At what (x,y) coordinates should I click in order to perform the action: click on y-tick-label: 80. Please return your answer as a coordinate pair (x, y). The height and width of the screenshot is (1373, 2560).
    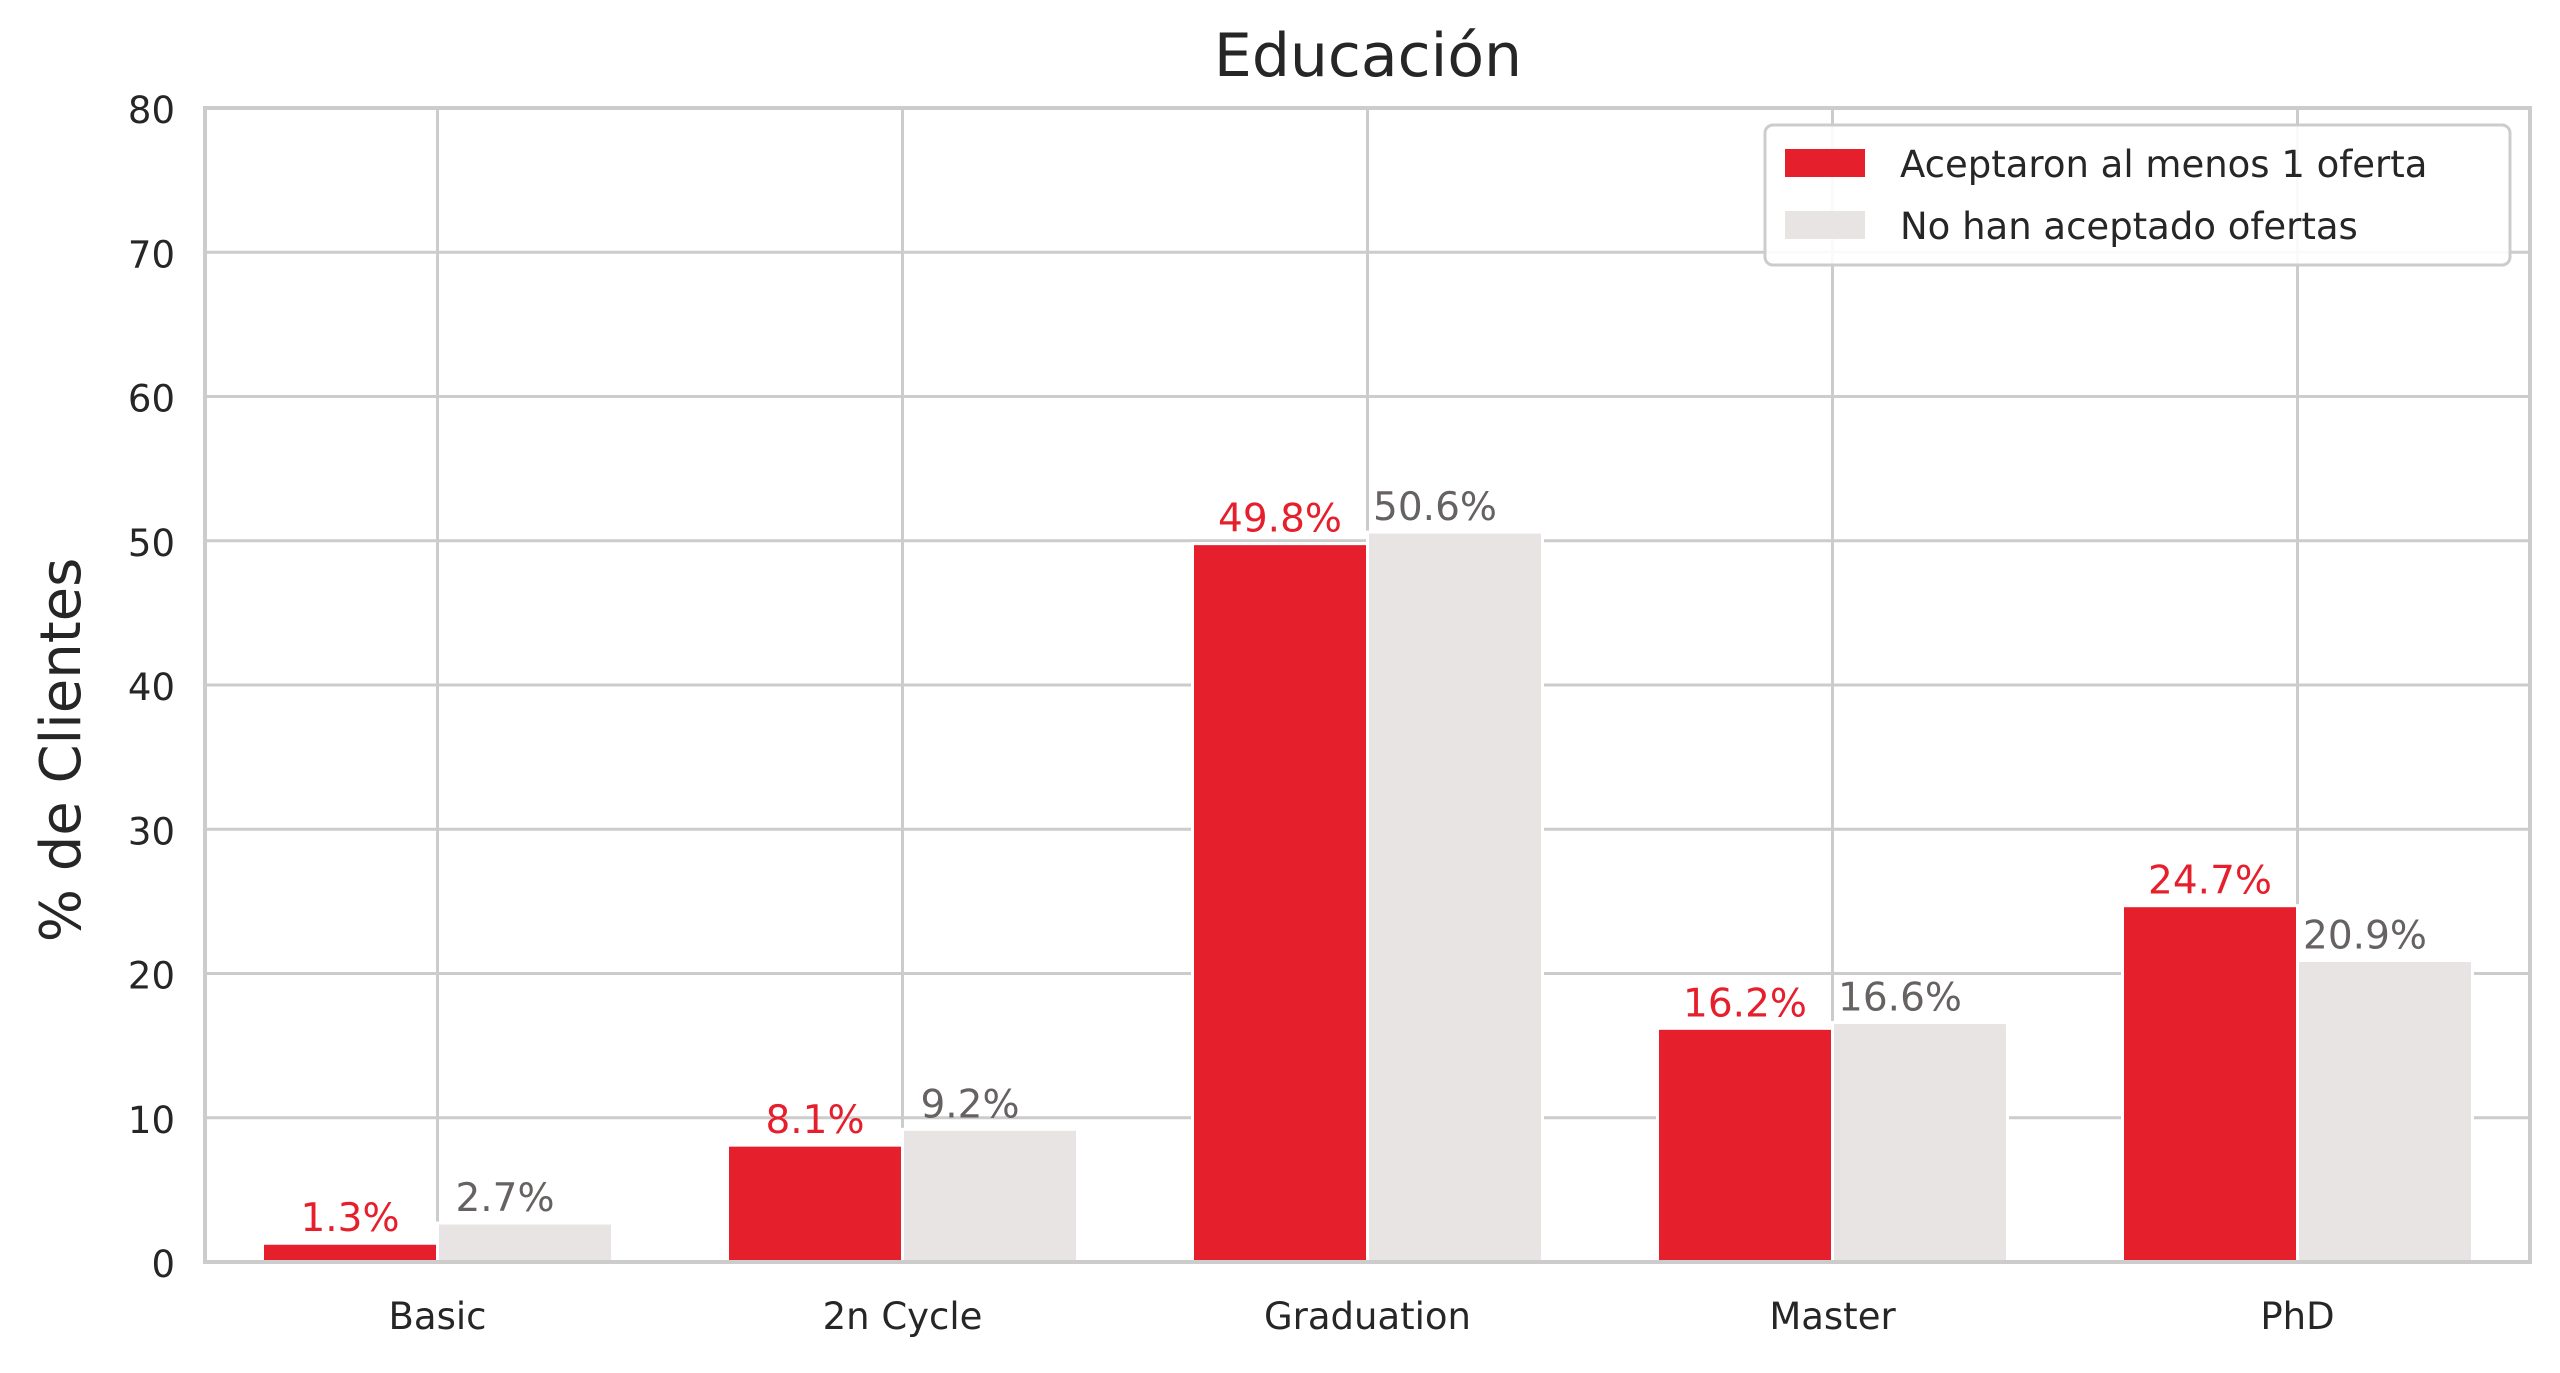
    Looking at the image, I should click on (151, 110).